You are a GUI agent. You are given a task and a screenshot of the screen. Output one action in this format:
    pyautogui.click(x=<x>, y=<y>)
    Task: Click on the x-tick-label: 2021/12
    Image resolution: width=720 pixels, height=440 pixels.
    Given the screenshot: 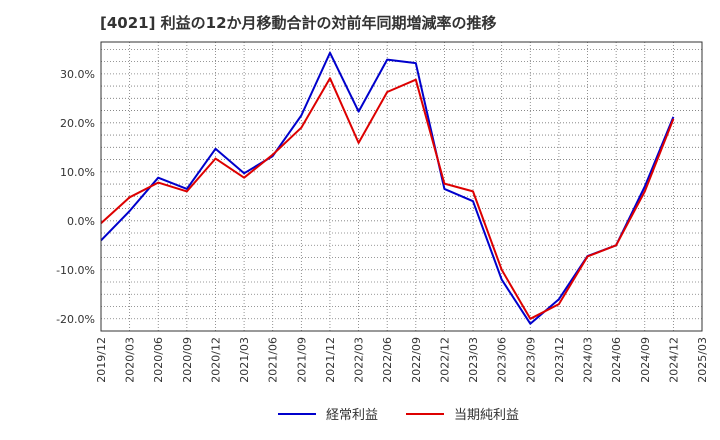 What is the action you would take?
    pyautogui.click(x=330, y=360)
    